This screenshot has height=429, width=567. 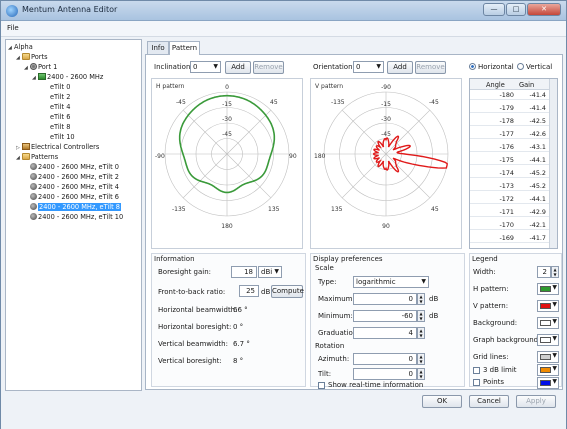 What do you see at coordinates (287, 291) in the screenshot?
I see `compute-button: Compute` at bounding box center [287, 291].